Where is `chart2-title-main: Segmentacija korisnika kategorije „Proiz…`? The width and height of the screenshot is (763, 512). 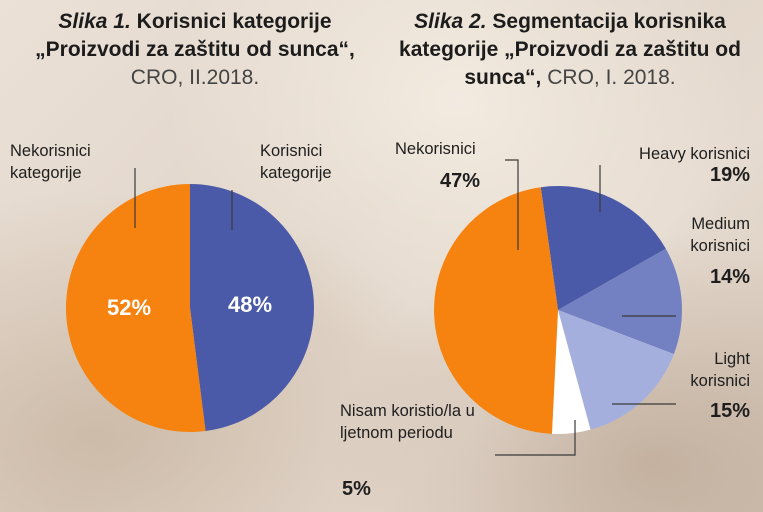 chart2-title-main: Segmentacija korisnika kategorije „Proiz… is located at coordinates (570, 49).